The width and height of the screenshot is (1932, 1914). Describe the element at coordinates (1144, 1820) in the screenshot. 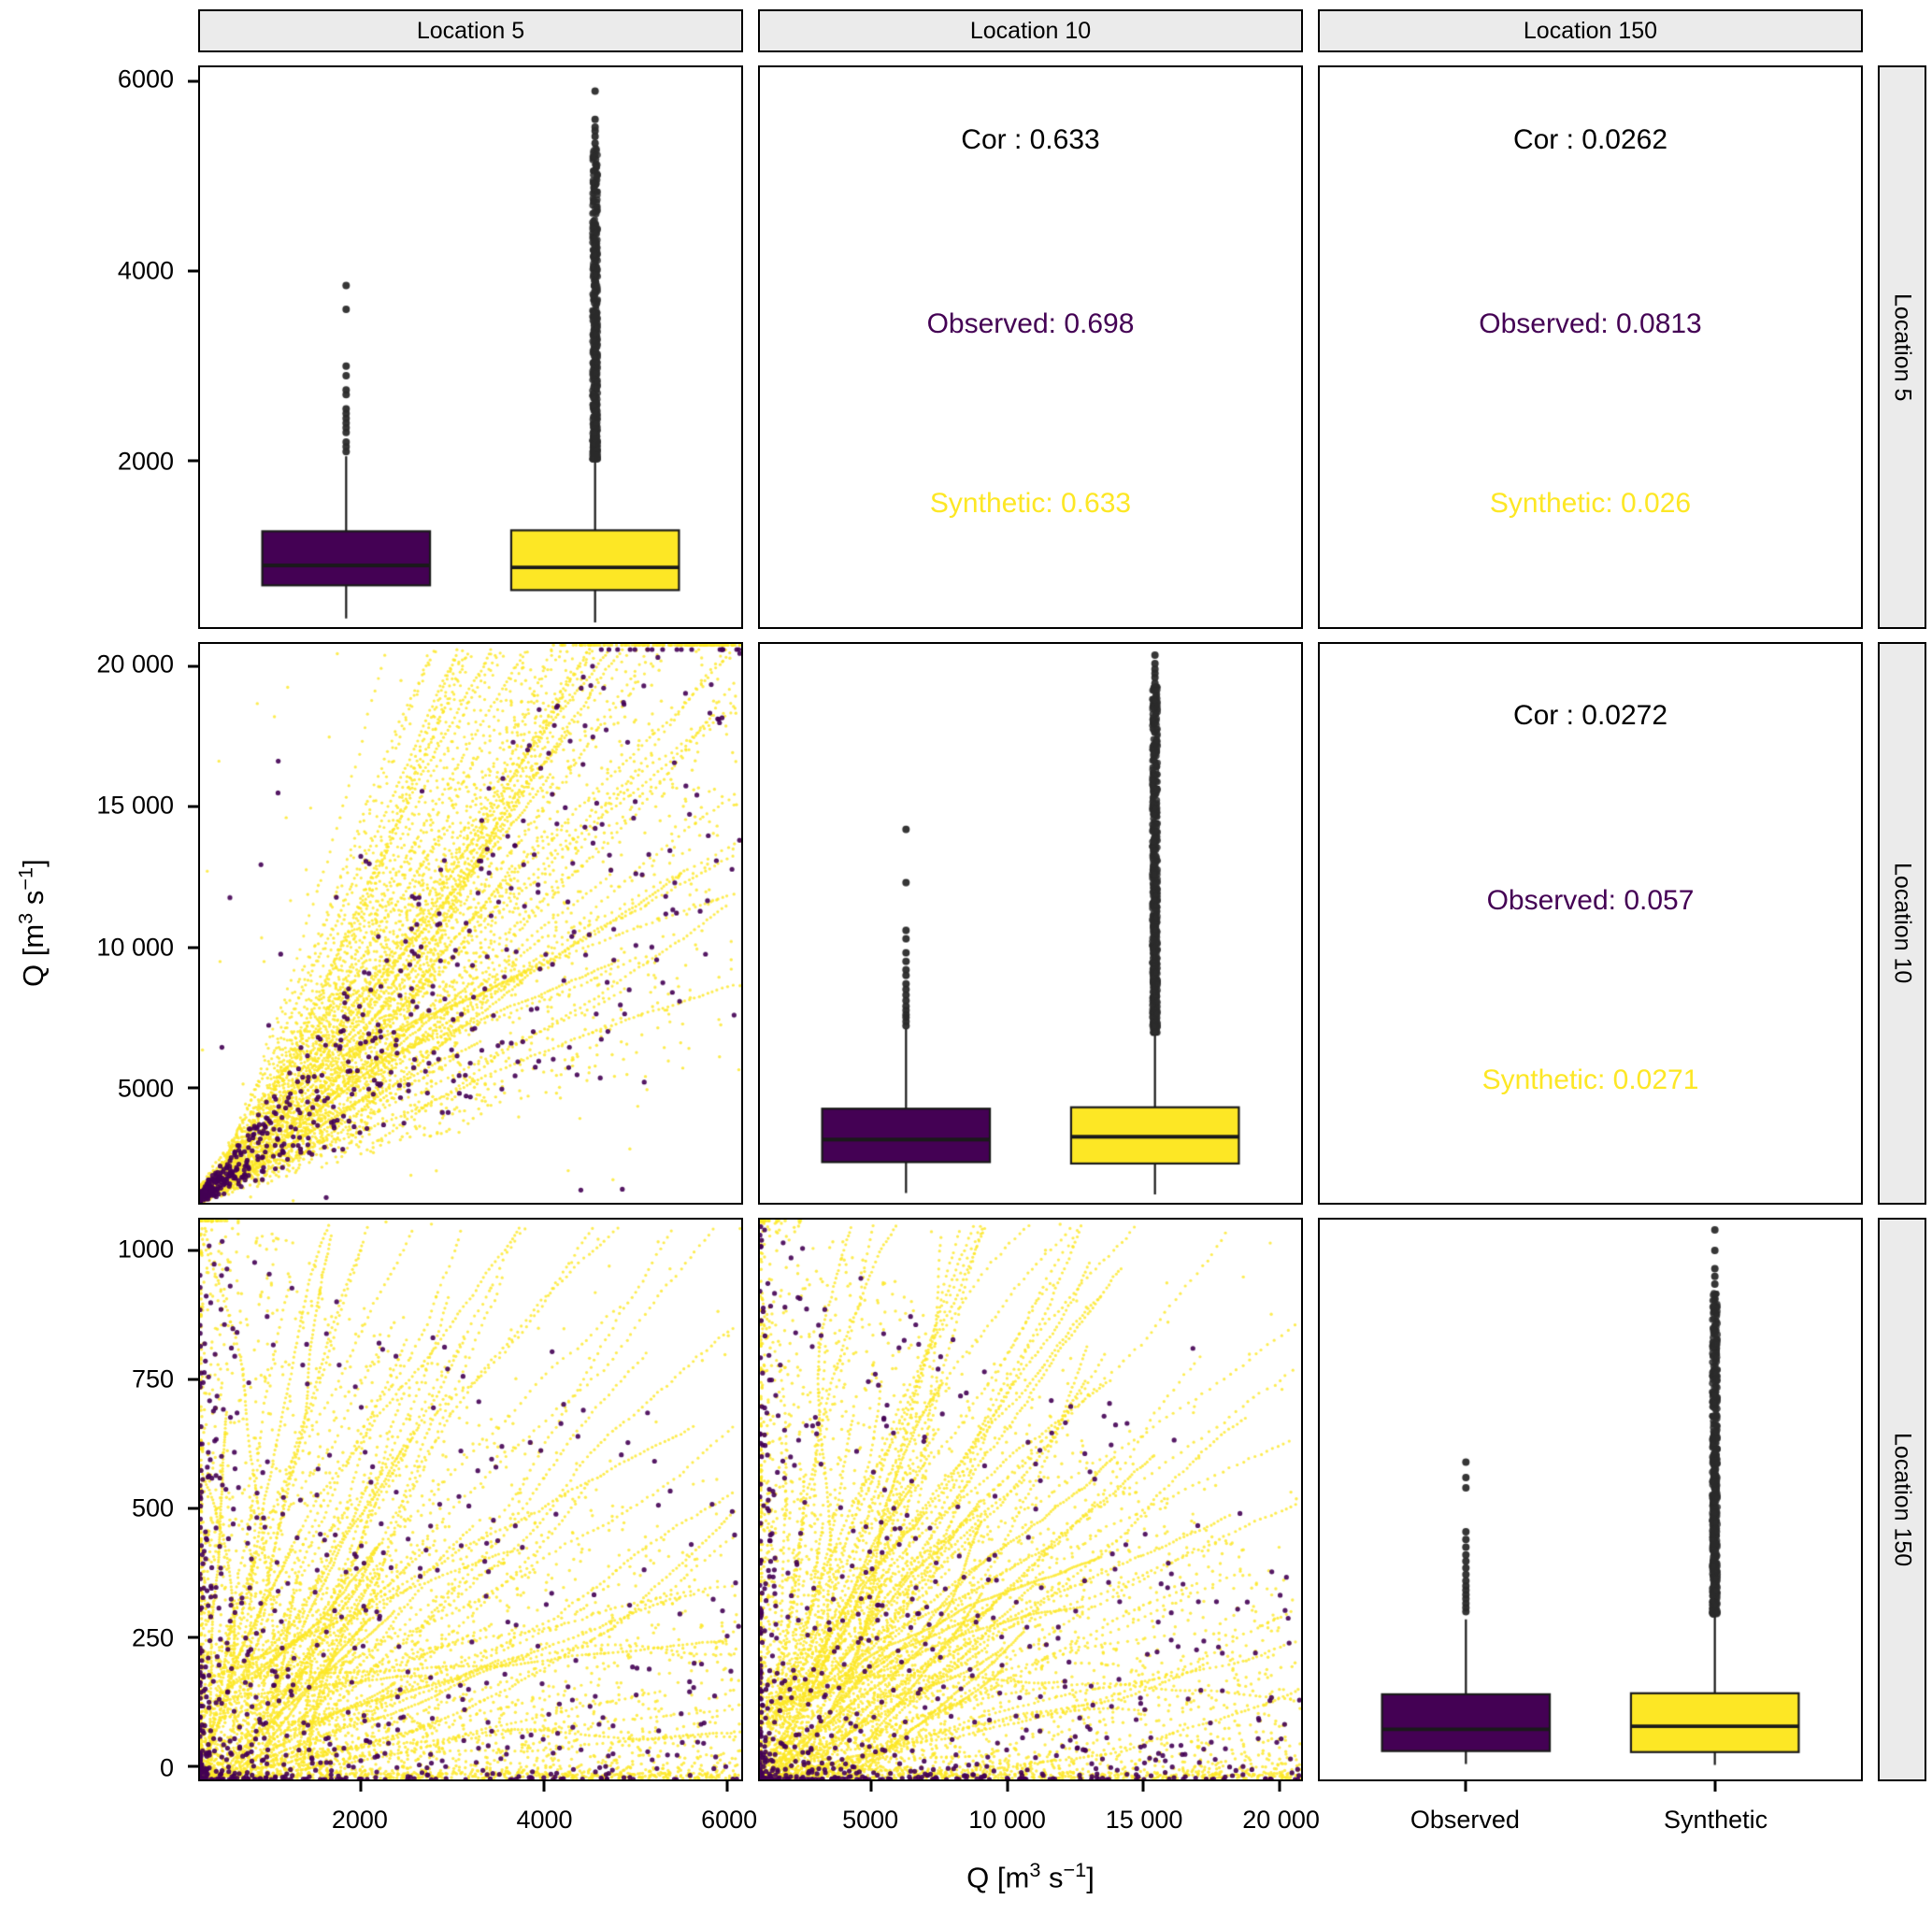

I see `x-tick-label: 15 000` at that location.